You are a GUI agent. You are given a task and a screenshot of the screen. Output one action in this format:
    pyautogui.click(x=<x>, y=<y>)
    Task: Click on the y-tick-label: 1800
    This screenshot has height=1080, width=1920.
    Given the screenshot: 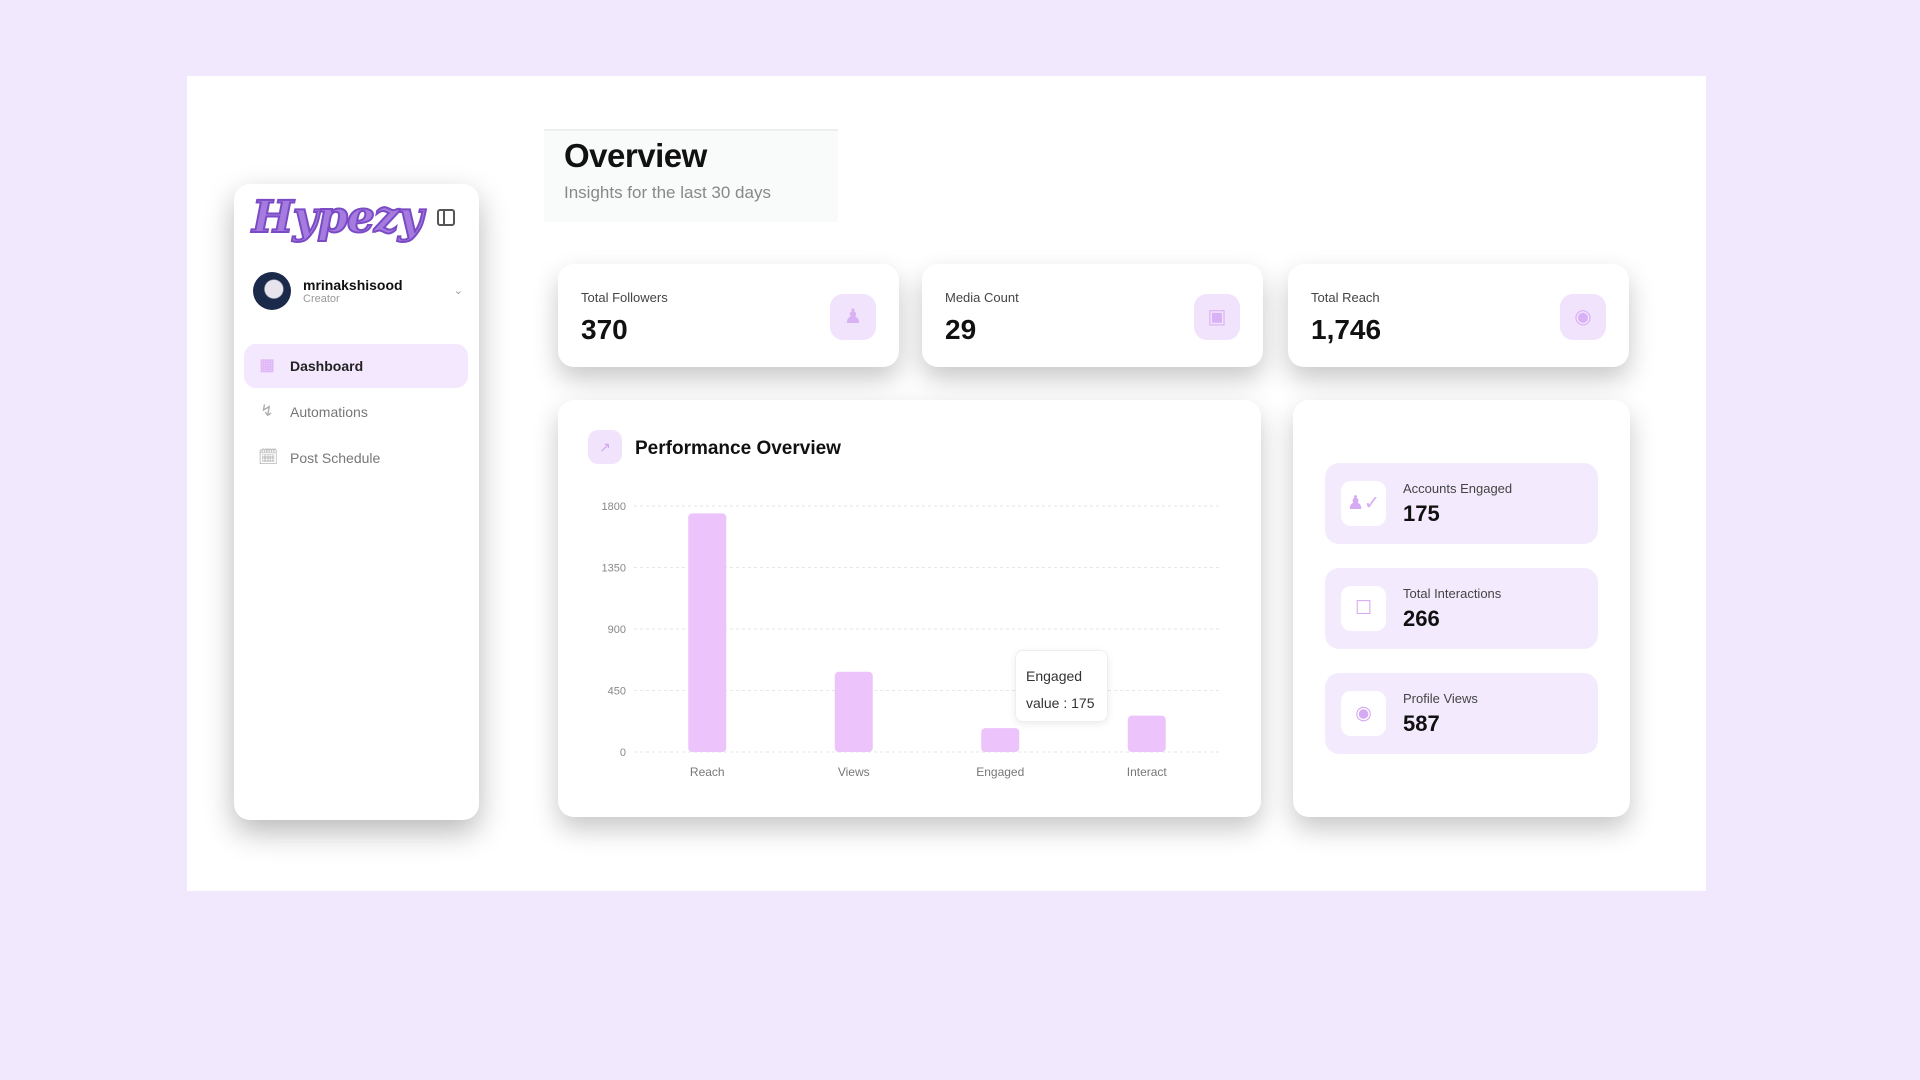 What is the action you would take?
    pyautogui.click(x=614, y=507)
    